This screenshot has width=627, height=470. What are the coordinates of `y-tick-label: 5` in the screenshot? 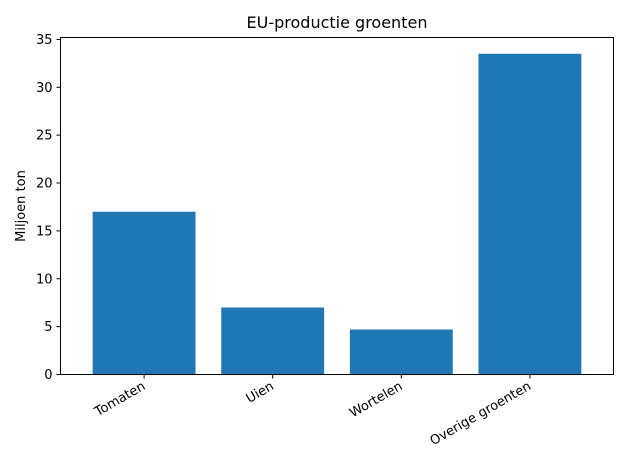 It's located at (48, 327).